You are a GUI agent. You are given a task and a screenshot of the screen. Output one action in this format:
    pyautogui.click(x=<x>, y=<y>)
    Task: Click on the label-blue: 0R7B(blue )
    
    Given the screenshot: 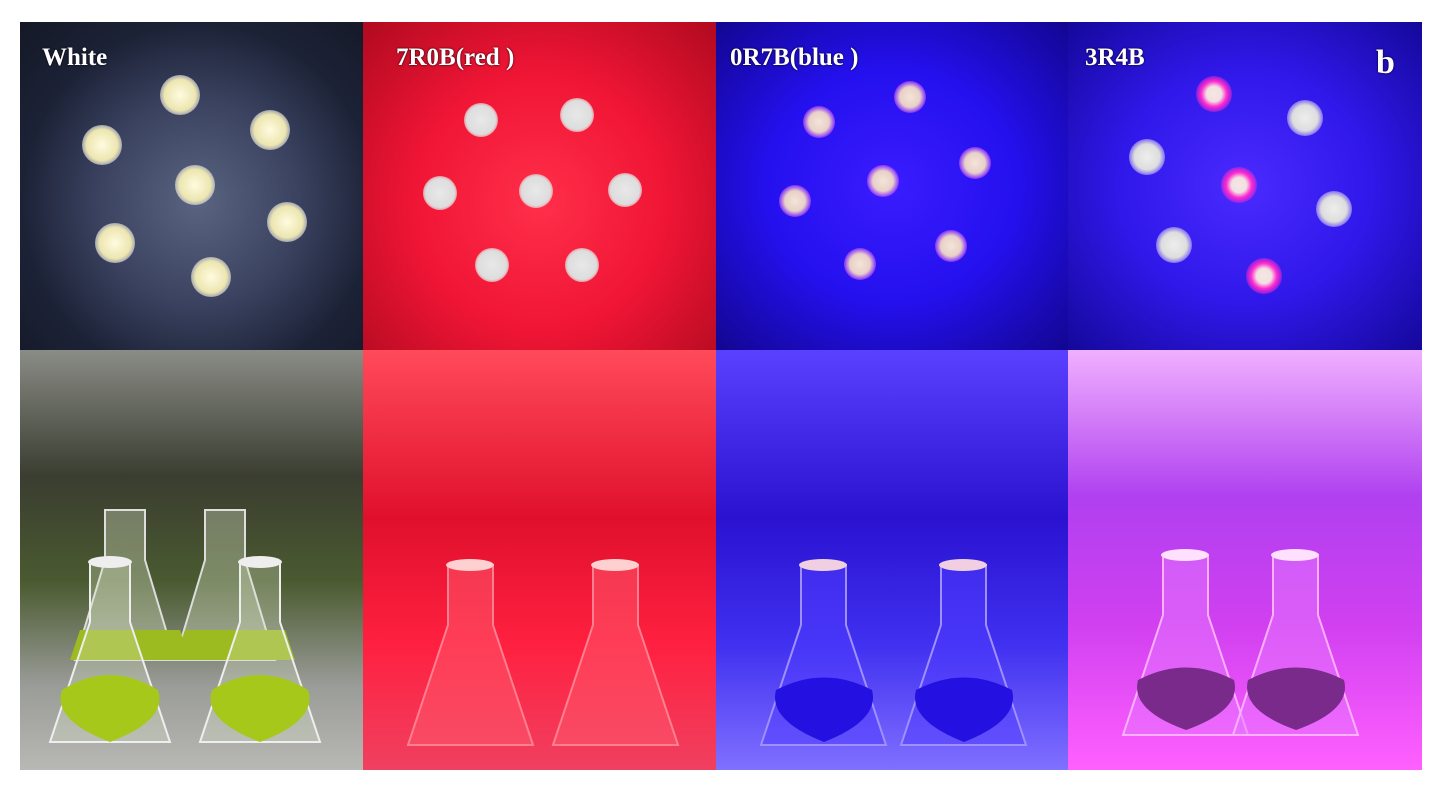 What is the action you would take?
    pyautogui.click(x=794, y=57)
    